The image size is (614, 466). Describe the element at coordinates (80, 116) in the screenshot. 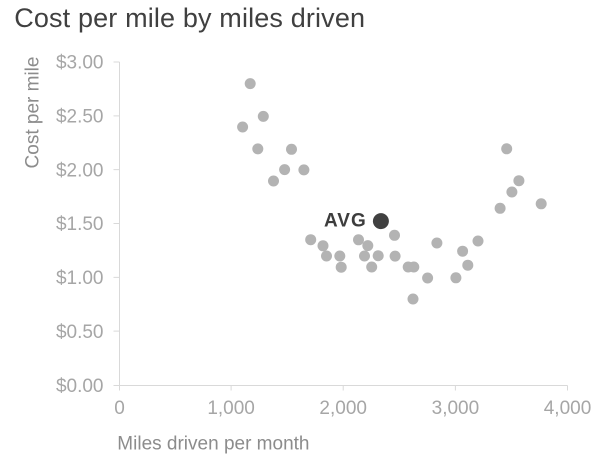

I see `svg-text: $2.50` at that location.